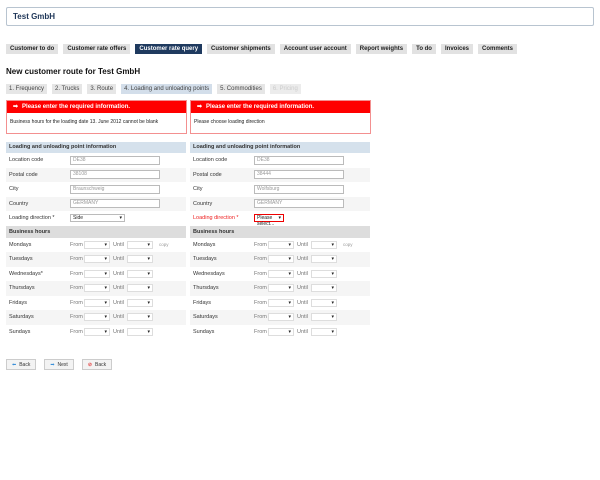 The height and width of the screenshot is (480, 600). I want to click on postal-code-field: 38444, so click(299, 175).